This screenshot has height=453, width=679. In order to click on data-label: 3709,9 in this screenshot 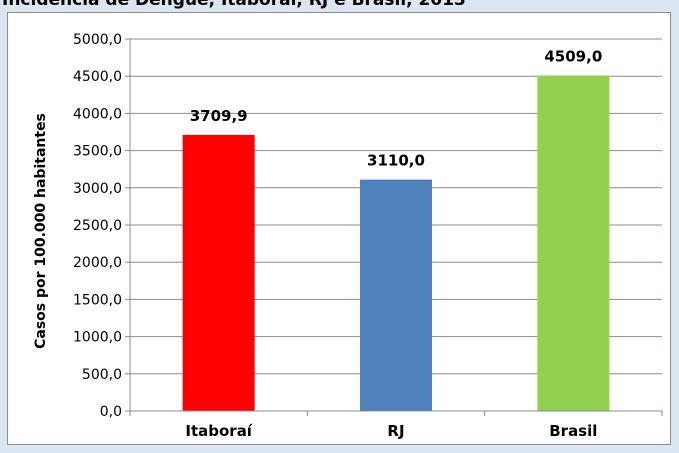, I will do `click(219, 116)`.